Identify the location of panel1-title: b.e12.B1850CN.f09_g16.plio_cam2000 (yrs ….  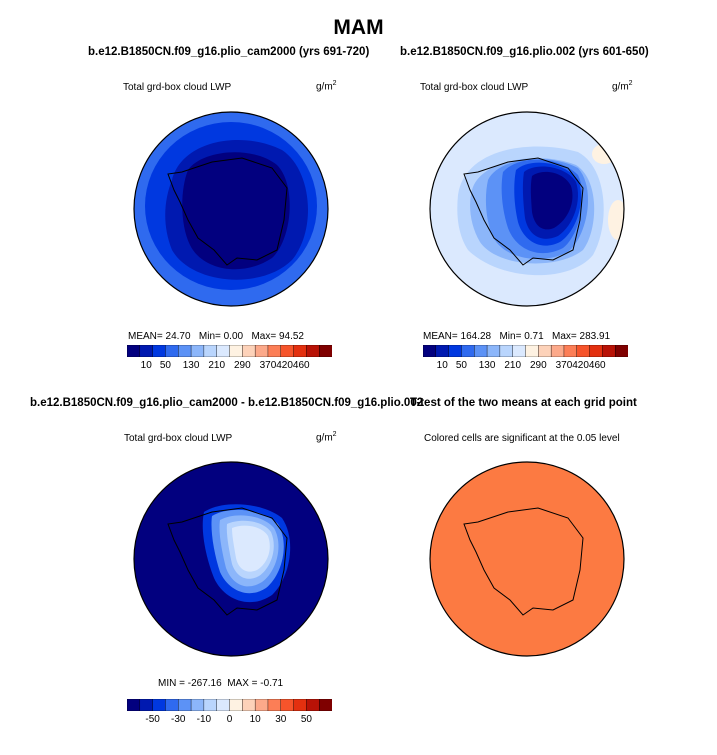
(229, 52).